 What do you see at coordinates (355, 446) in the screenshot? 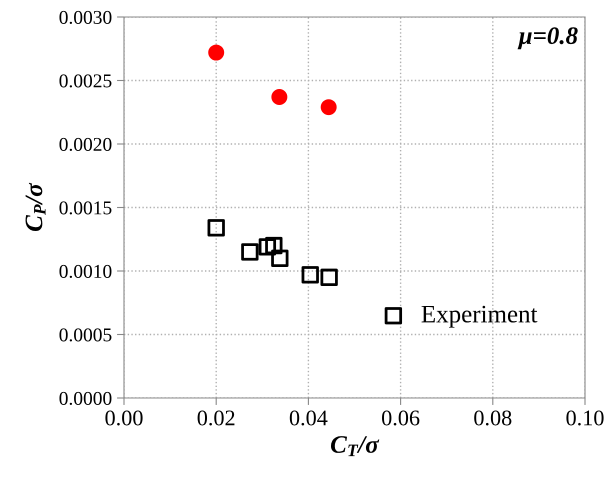
I see `x-axis-title: C$_{T}$/σ` at bounding box center [355, 446].